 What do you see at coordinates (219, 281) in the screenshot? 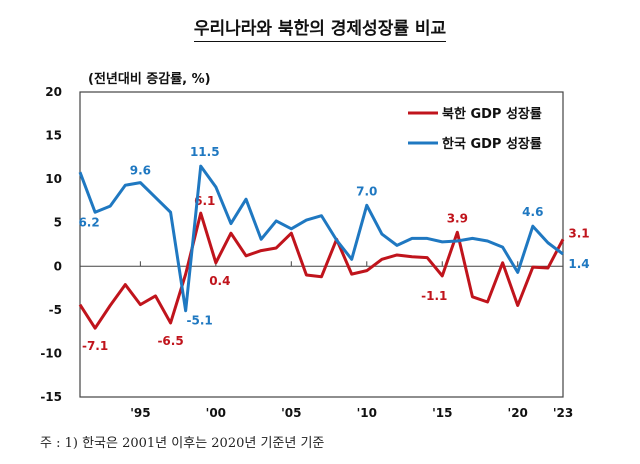
I see `data-label: 0.4` at bounding box center [219, 281].